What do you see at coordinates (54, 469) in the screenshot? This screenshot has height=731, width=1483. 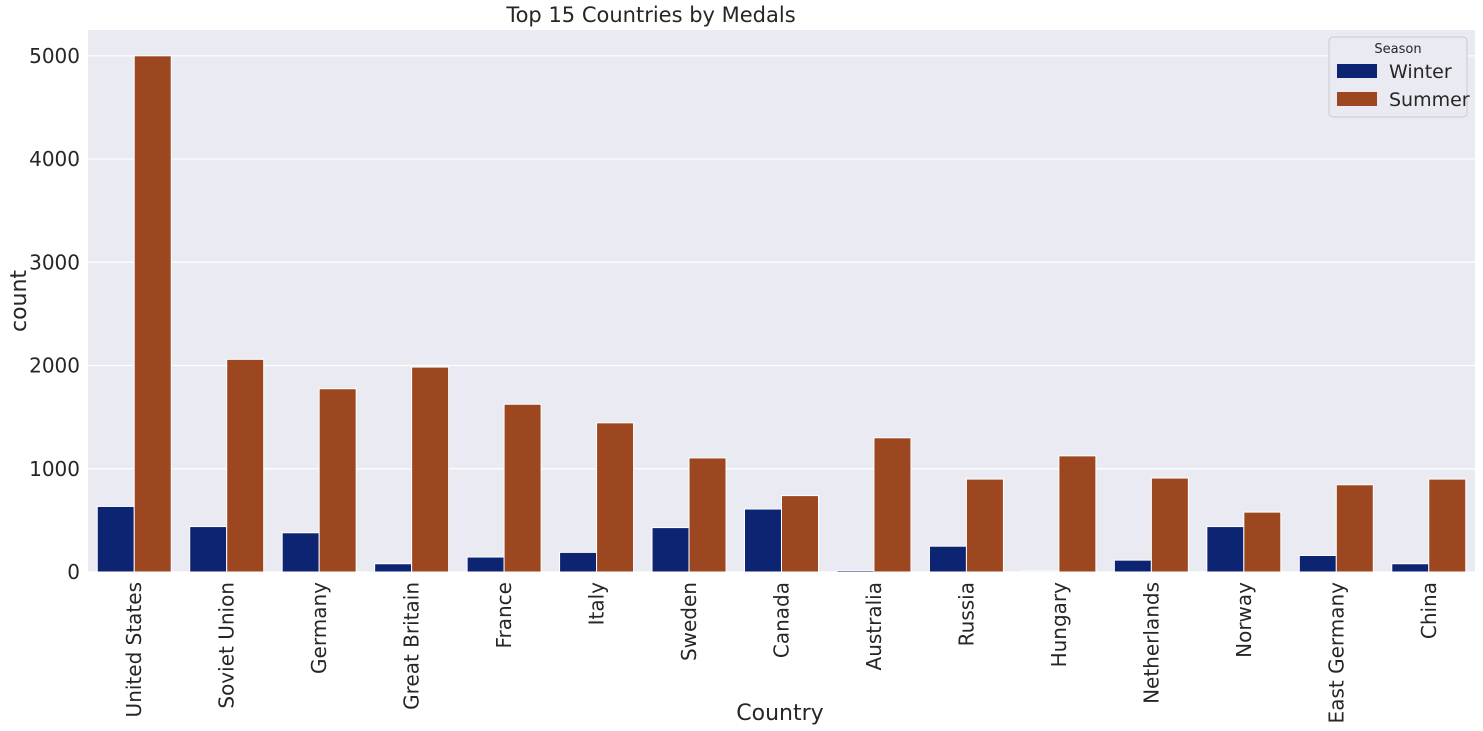 I see `y-tick-label: 1000` at bounding box center [54, 469].